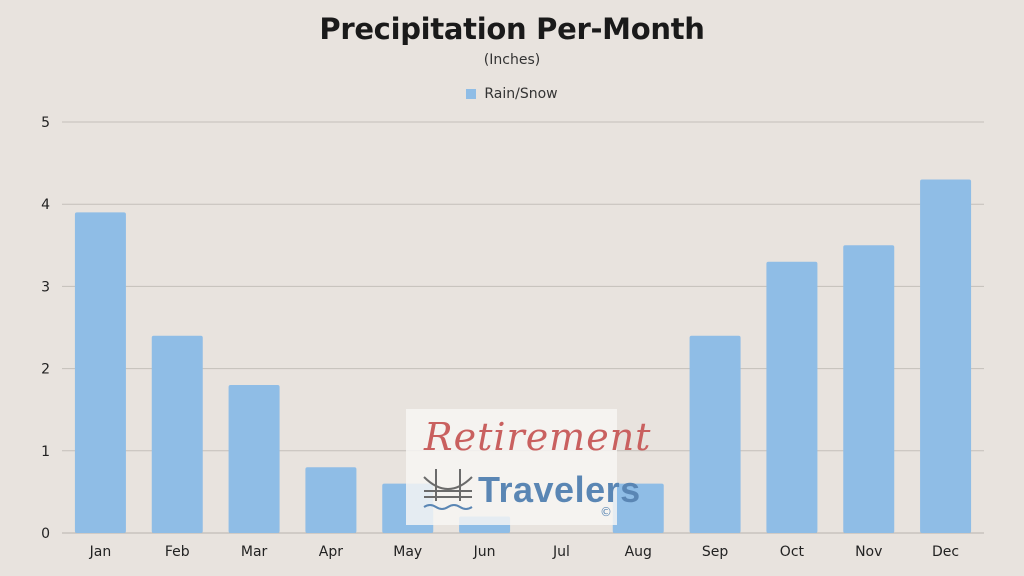 This screenshot has height=576, width=1024. I want to click on bar-nov, so click(868, 389).